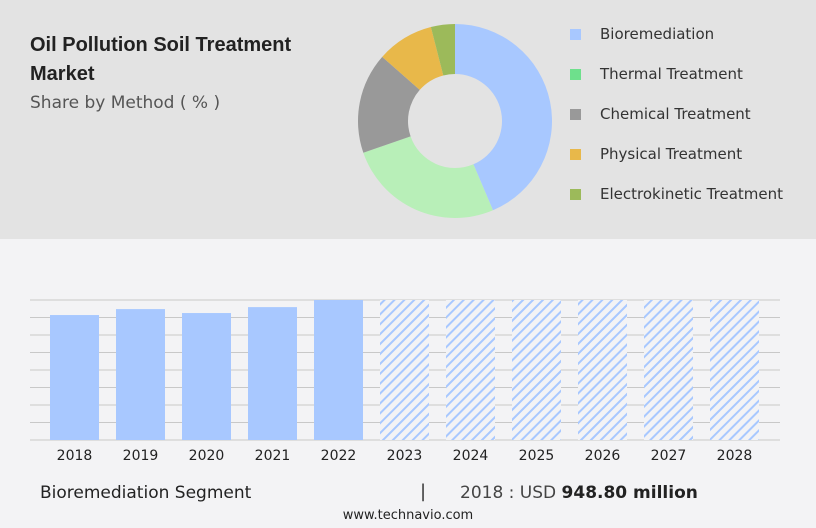 The width and height of the screenshot is (816, 528). Describe the element at coordinates (735, 456) in the screenshot. I see `x-tick-label: 2028` at that location.